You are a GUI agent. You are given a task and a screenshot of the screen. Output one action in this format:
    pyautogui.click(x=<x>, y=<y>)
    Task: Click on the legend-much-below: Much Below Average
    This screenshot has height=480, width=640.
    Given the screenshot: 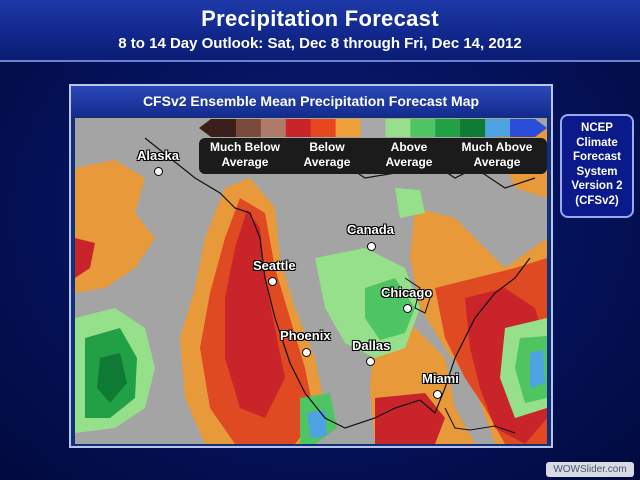 What is the action you would take?
    pyautogui.click(x=245, y=155)
    